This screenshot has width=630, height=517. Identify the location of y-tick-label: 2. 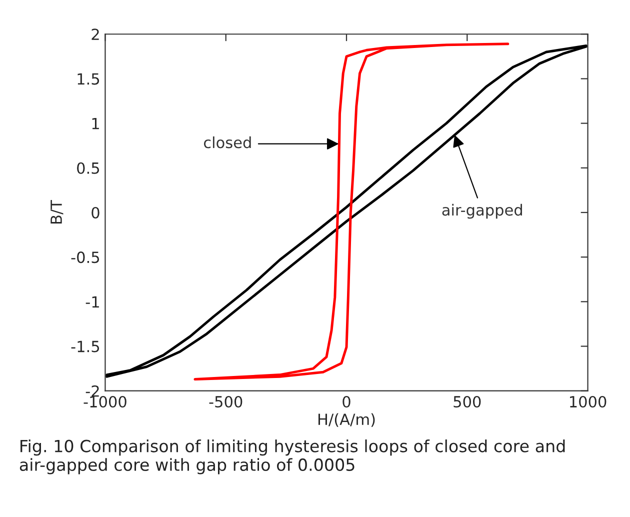
(95, 34).